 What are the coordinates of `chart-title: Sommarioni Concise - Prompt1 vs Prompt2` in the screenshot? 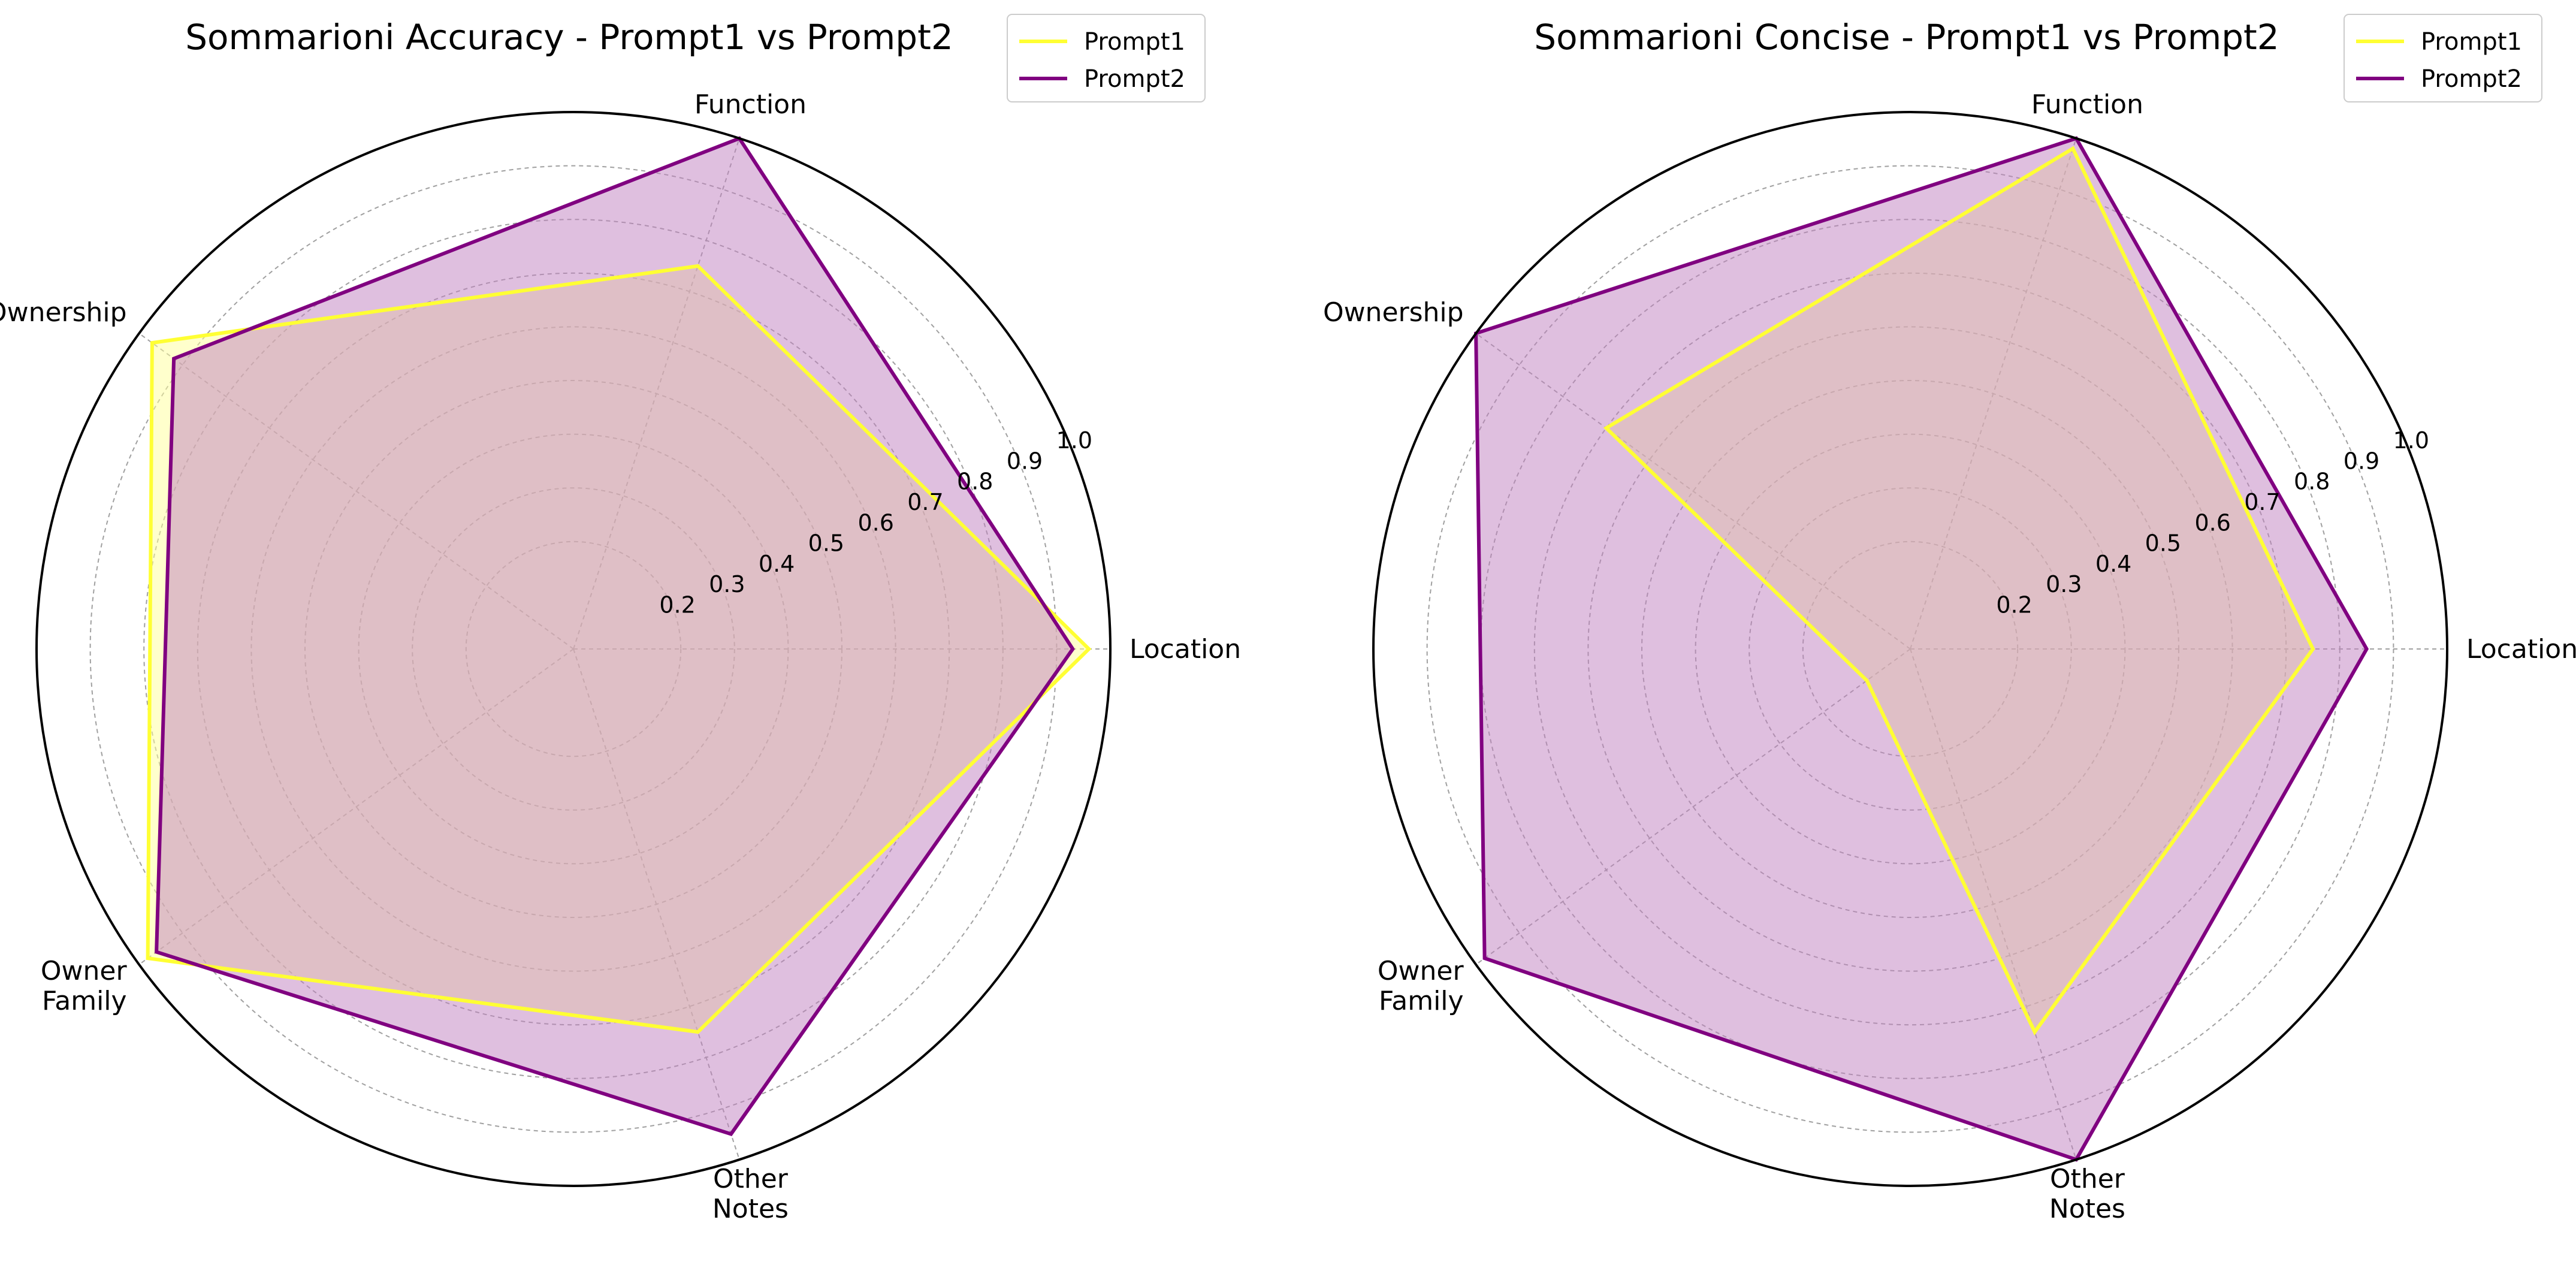 It's located at (1907, 37).